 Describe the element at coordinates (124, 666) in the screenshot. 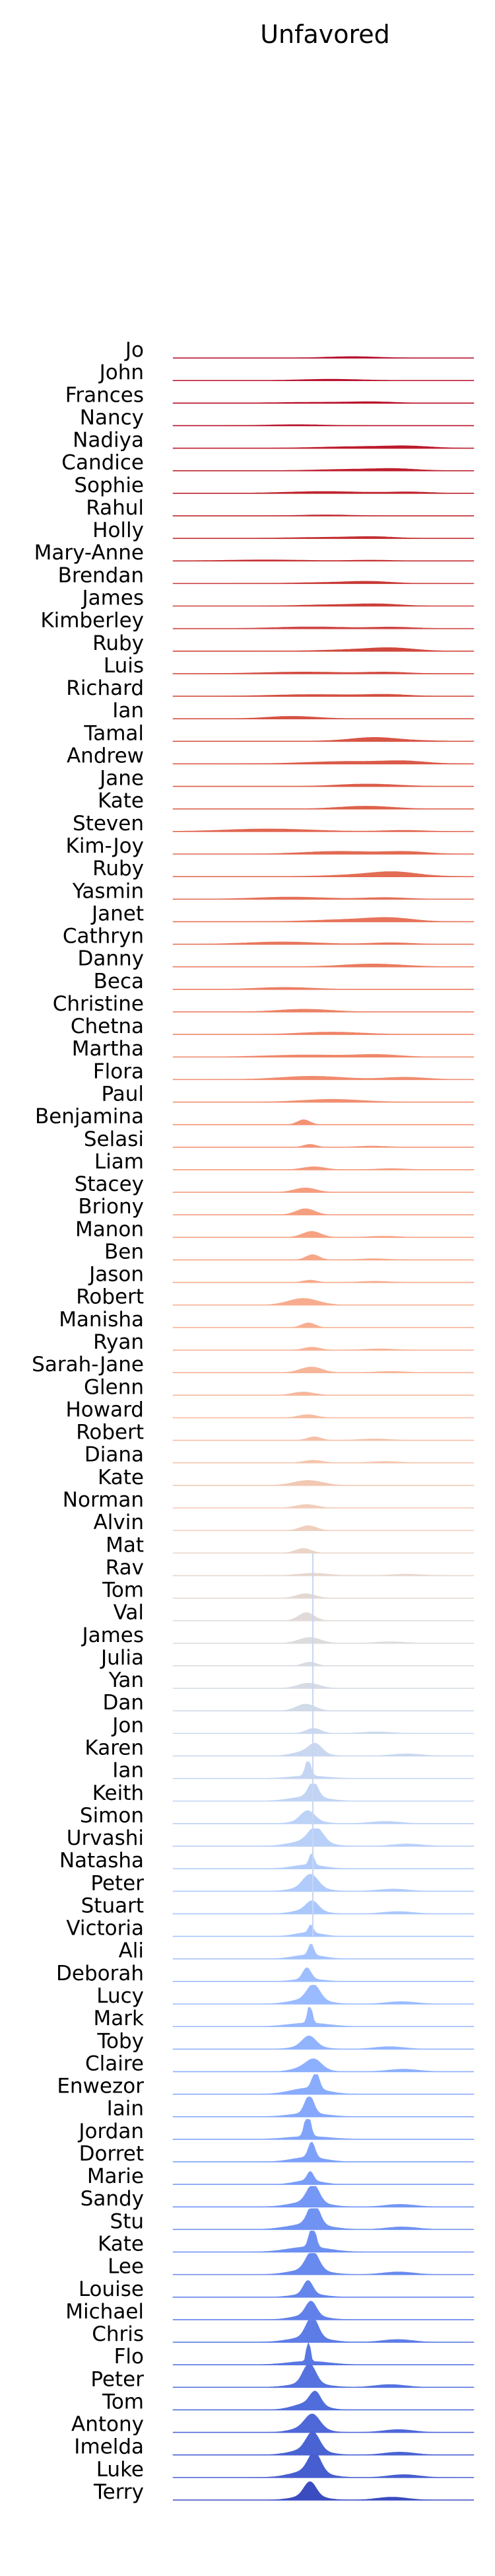

I see `row-label: Luis` at that location.